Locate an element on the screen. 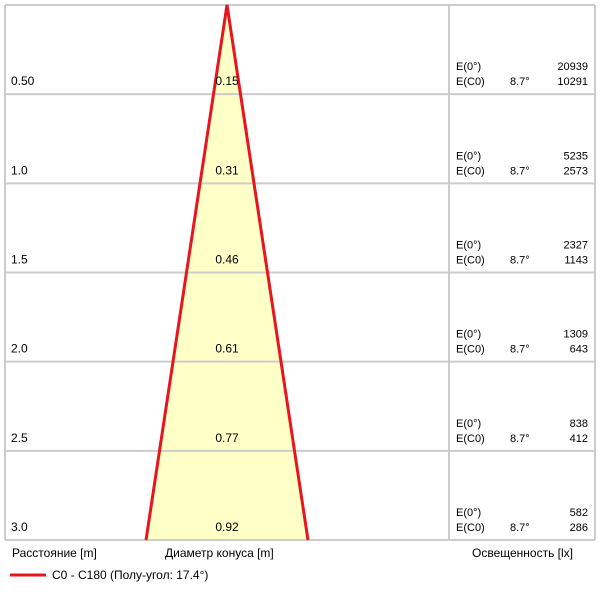  diameter: 0.46 is located at coordinates (227, 260).